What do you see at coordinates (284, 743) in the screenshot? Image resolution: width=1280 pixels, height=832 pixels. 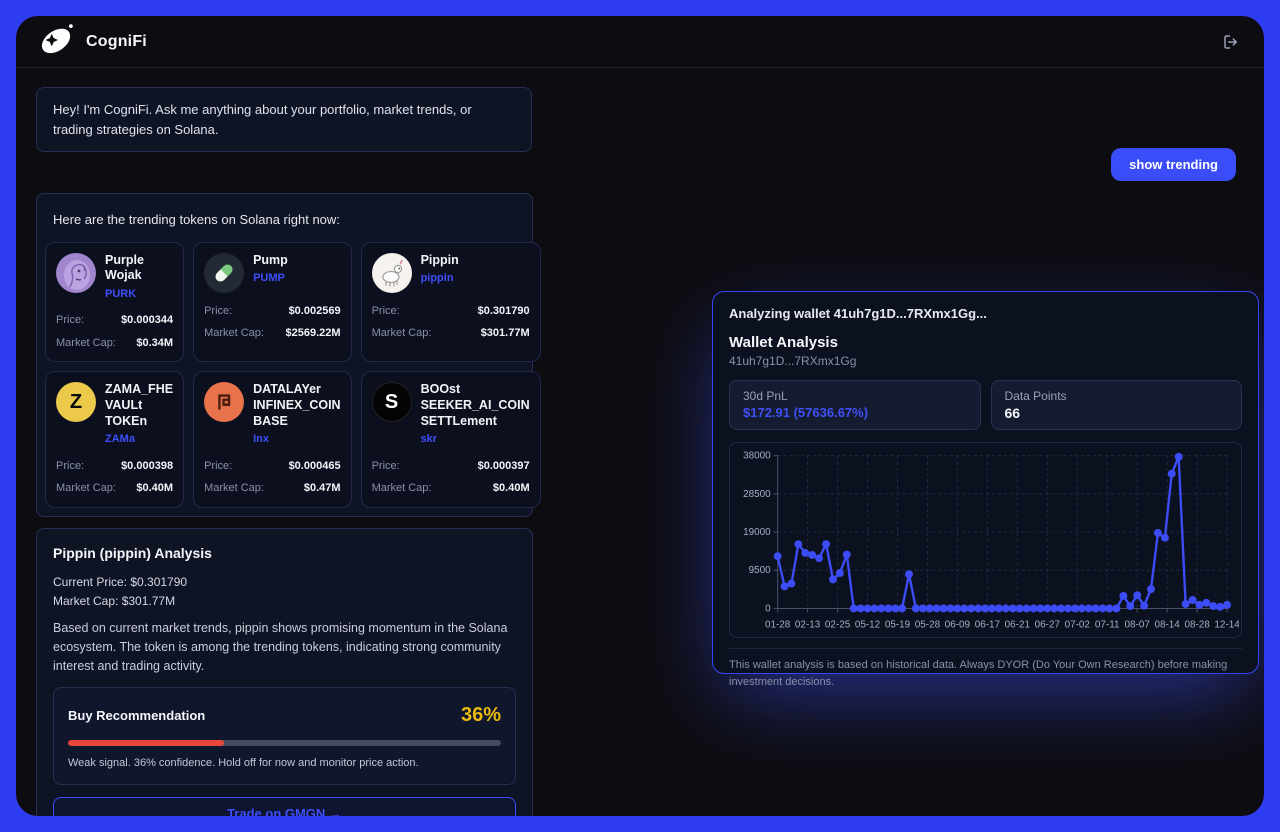 I see `confidence-bar` at bounding box center [284, 743].